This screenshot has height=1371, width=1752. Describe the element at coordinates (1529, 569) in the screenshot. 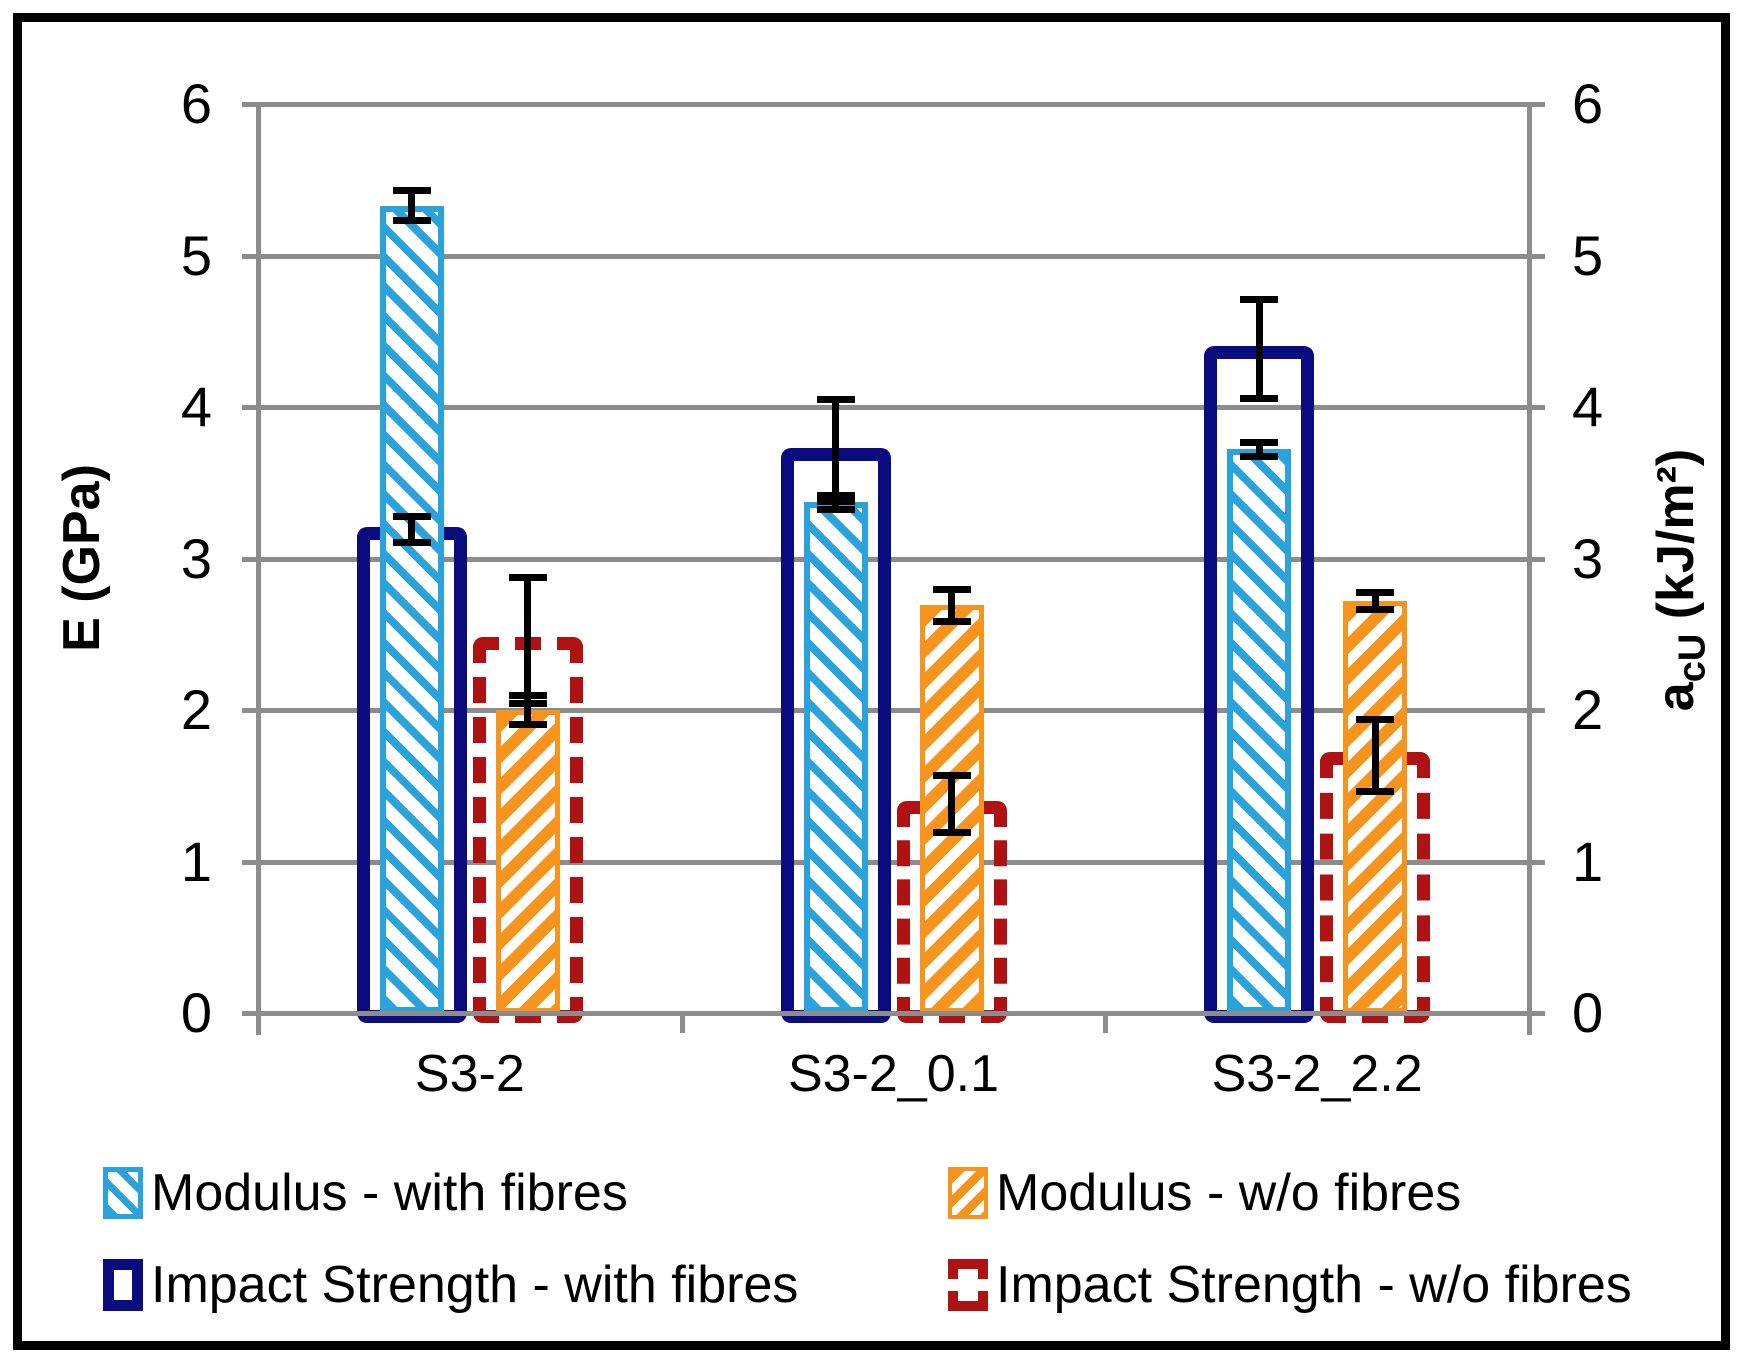

I see `right-axis-line` at that location.